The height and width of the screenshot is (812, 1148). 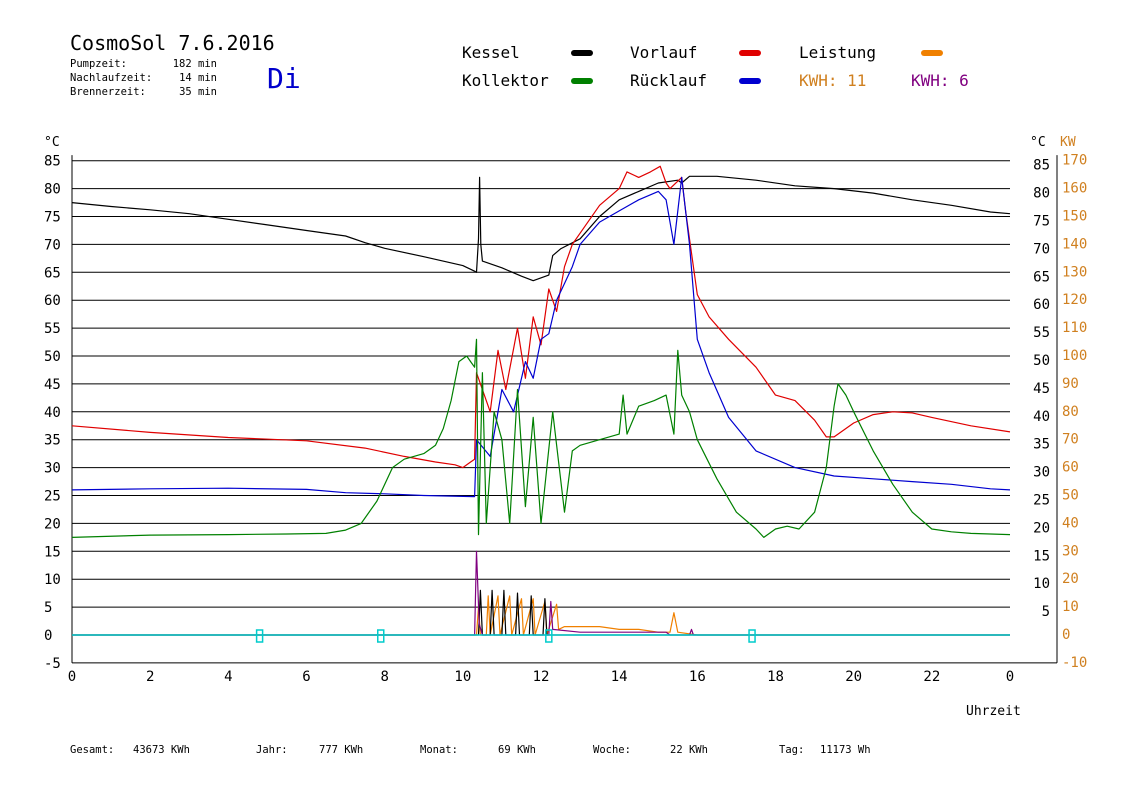 What do you see at coordinates (384, 677) in the screenshot?
I see `x-tick-label: 8` at bounding box center [384, 677].